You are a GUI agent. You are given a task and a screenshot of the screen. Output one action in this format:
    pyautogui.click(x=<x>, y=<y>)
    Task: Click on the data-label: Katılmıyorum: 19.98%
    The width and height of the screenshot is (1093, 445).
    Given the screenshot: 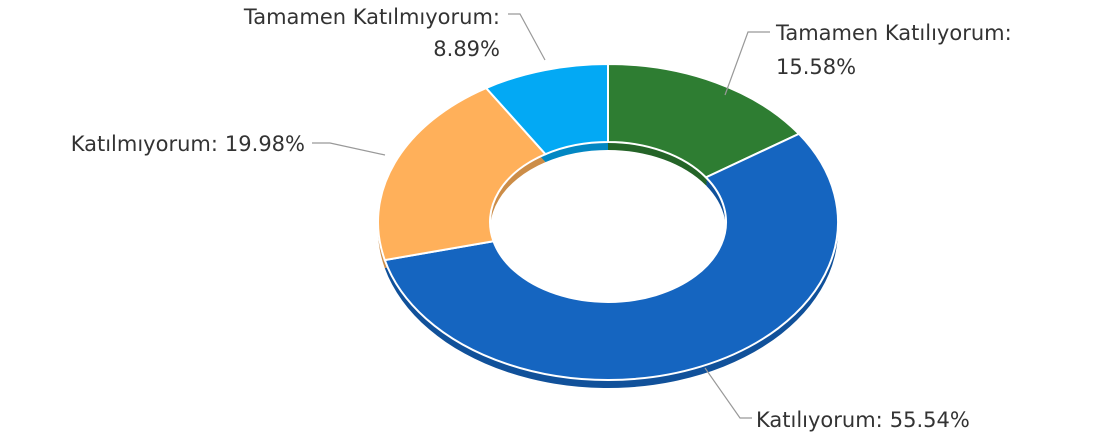 What is the action you would take?
    pyautogui.click(x=188, y=144)
    